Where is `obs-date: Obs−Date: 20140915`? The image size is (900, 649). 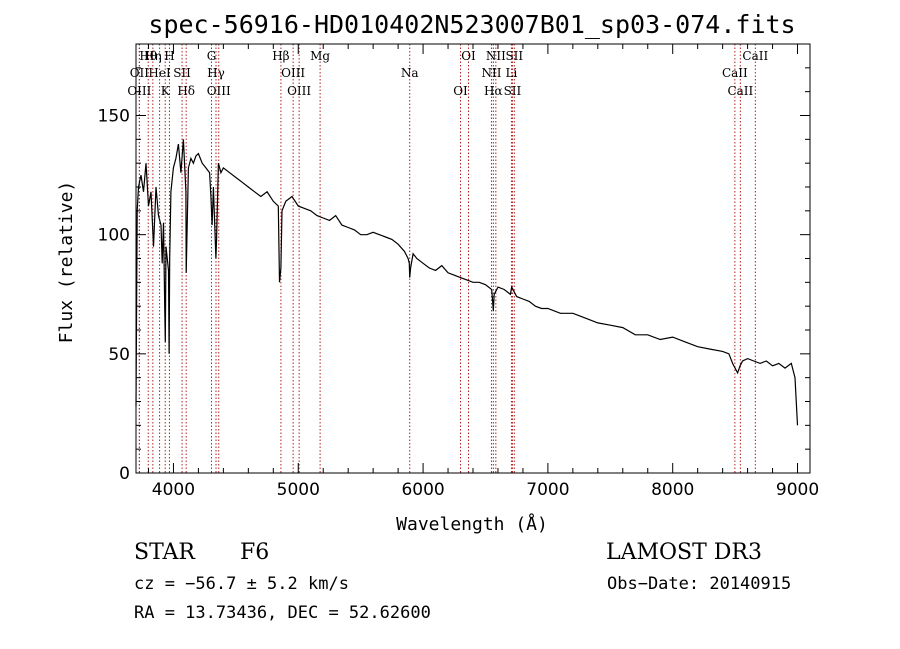
obs-date: Obs−Date: 20140915 is located at coordinates (699, 584).